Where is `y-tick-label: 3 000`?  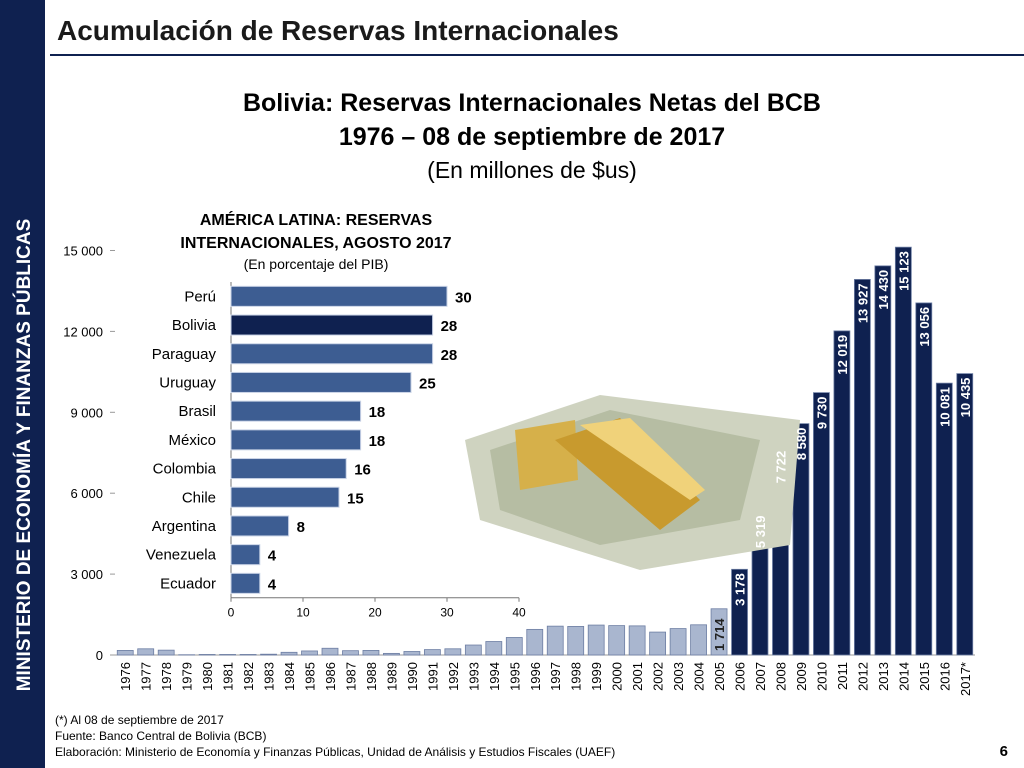
y-tick-label: 3 000 is located at coordinates (86, 574).